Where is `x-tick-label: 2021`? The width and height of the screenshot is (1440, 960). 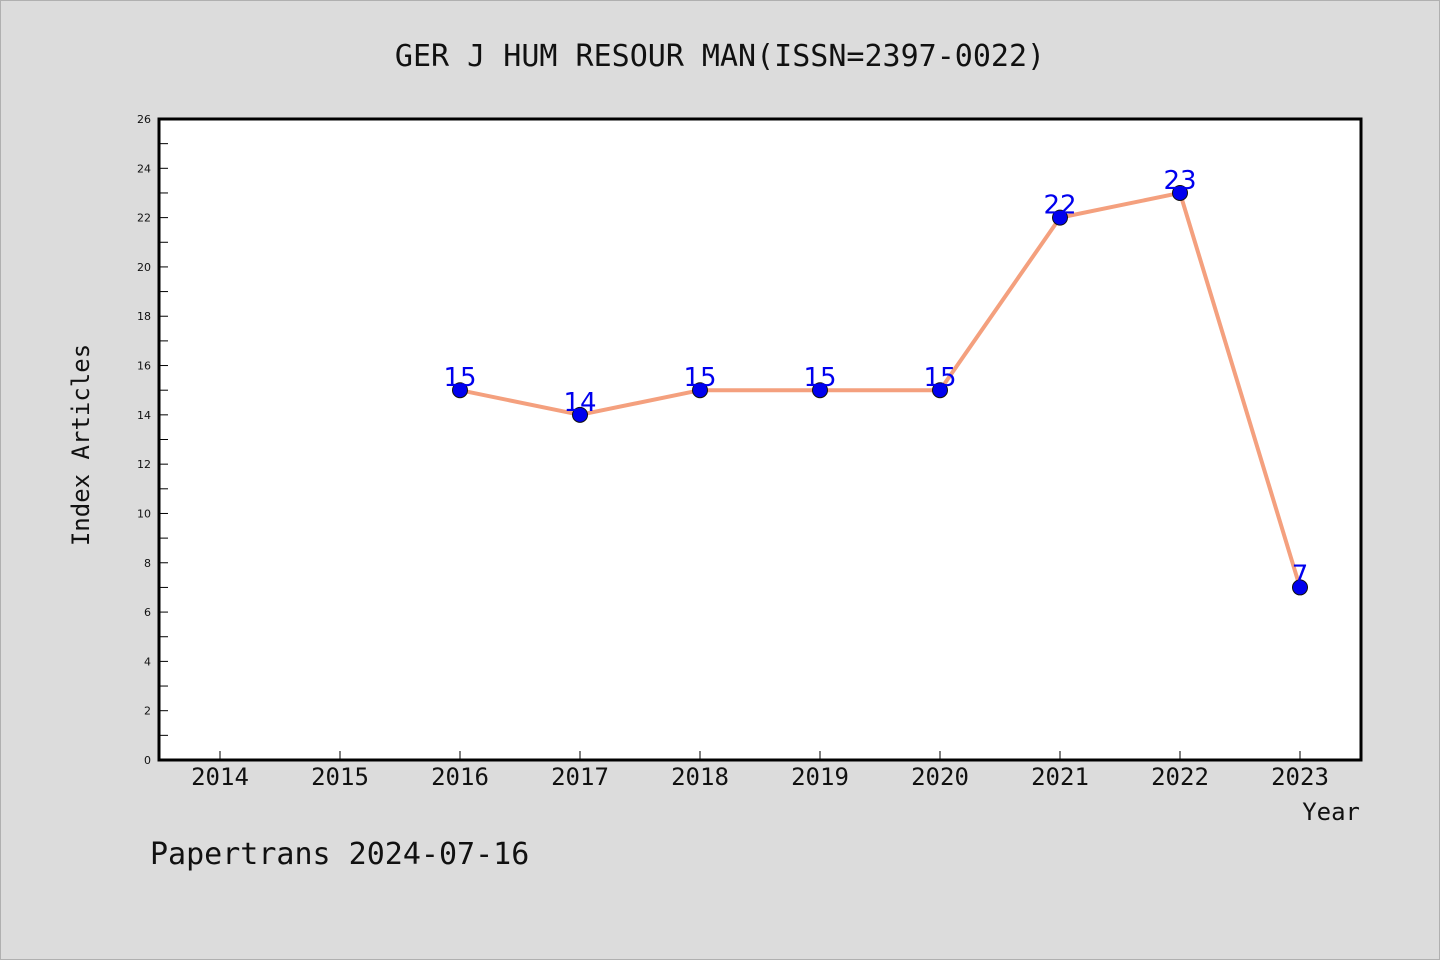
x-tick-label: 2021 is located at coordinates (1060, 777).